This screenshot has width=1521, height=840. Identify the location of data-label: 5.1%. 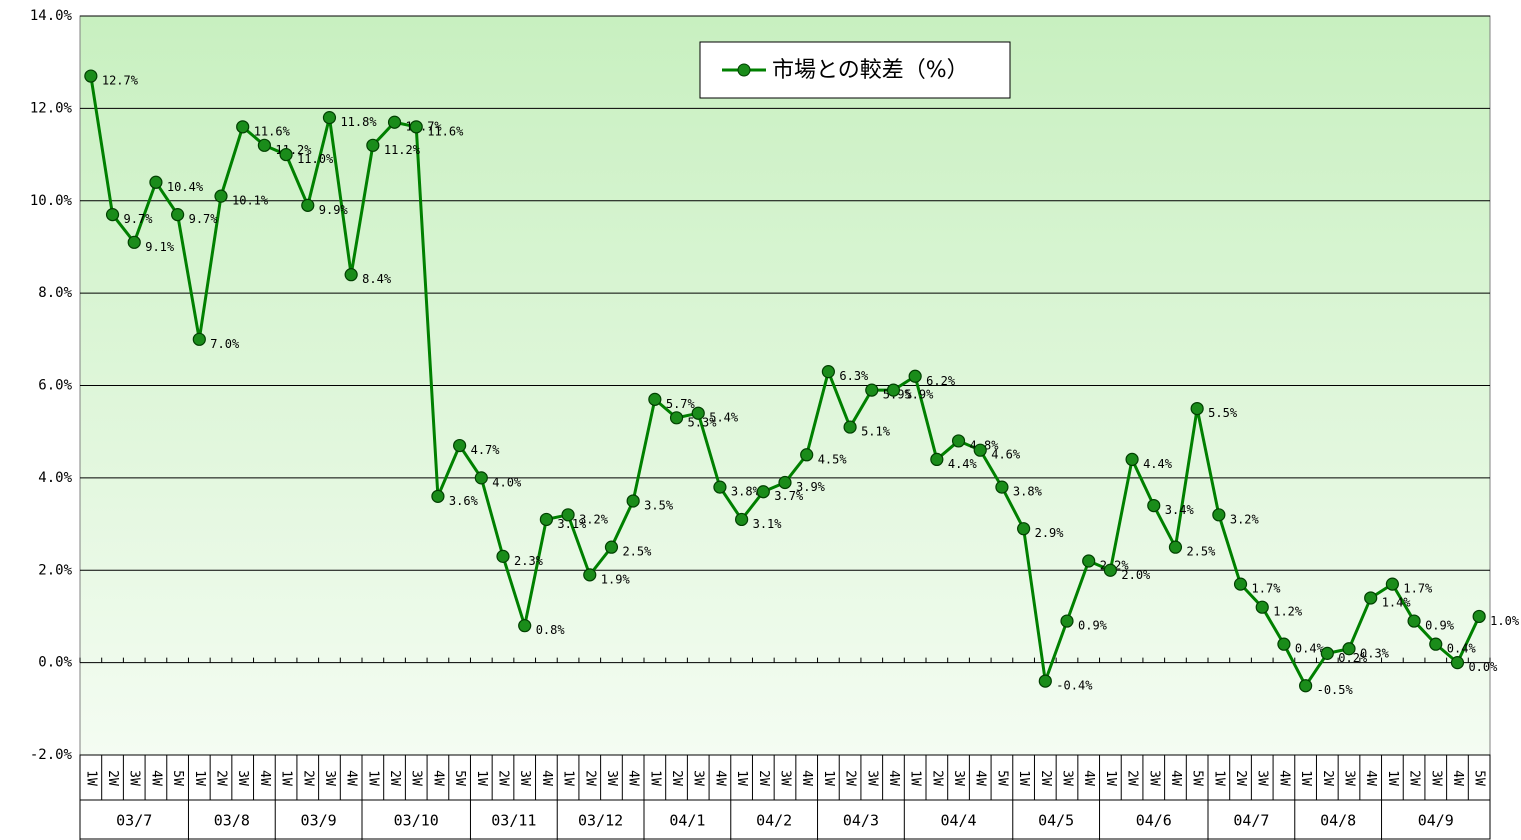
(876, 432).